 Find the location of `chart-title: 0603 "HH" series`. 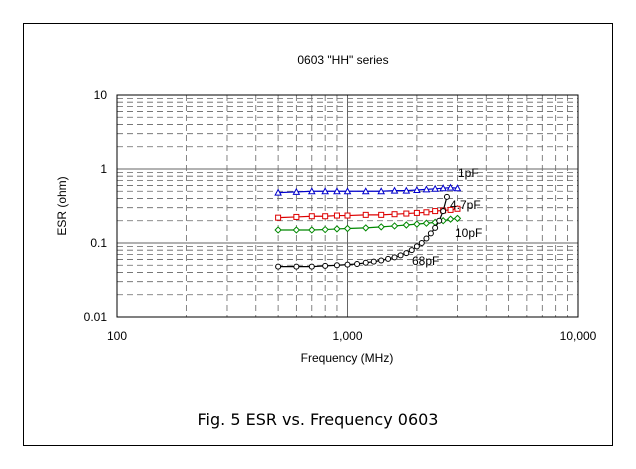

chart-title: 0603 "HH" series is located at coordinates (342, 60).